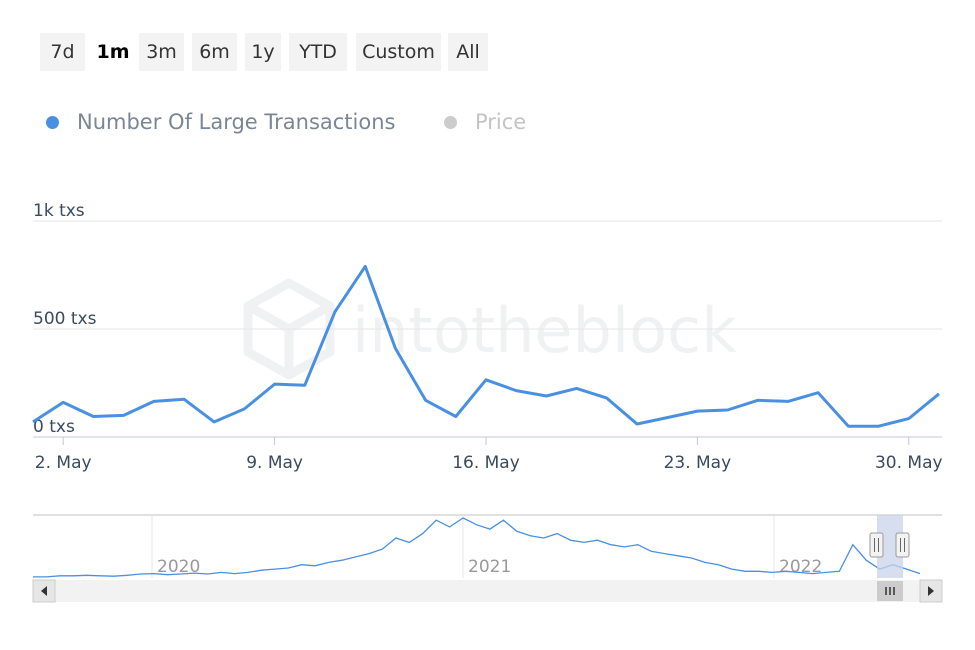 Image resolution: width=975 pixels, height=650 pixels. I want to click on scrollbar, so click(487, 591).